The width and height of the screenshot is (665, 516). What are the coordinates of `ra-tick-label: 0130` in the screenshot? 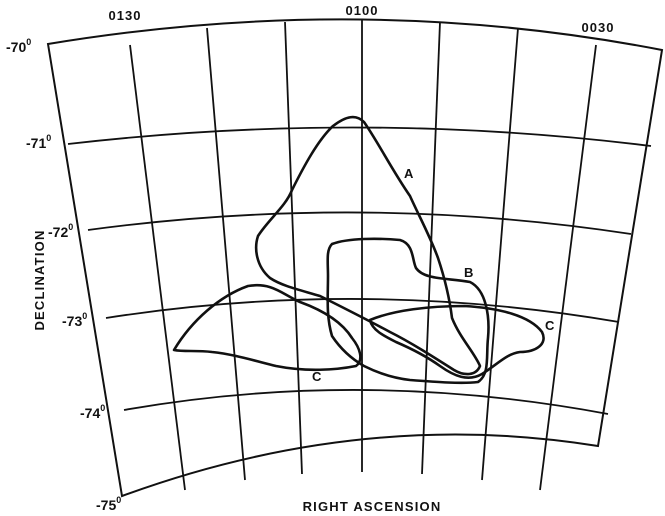 It's located at (125, 15).